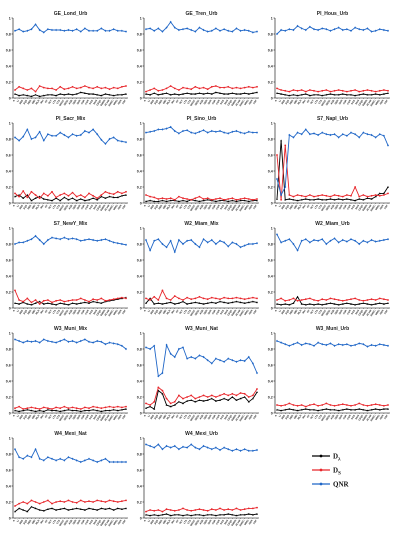  What do you see at coordinates (197, 102) in the screenshot?
I see `x-tick-label: SBS2` at bounding box center [197, 102].